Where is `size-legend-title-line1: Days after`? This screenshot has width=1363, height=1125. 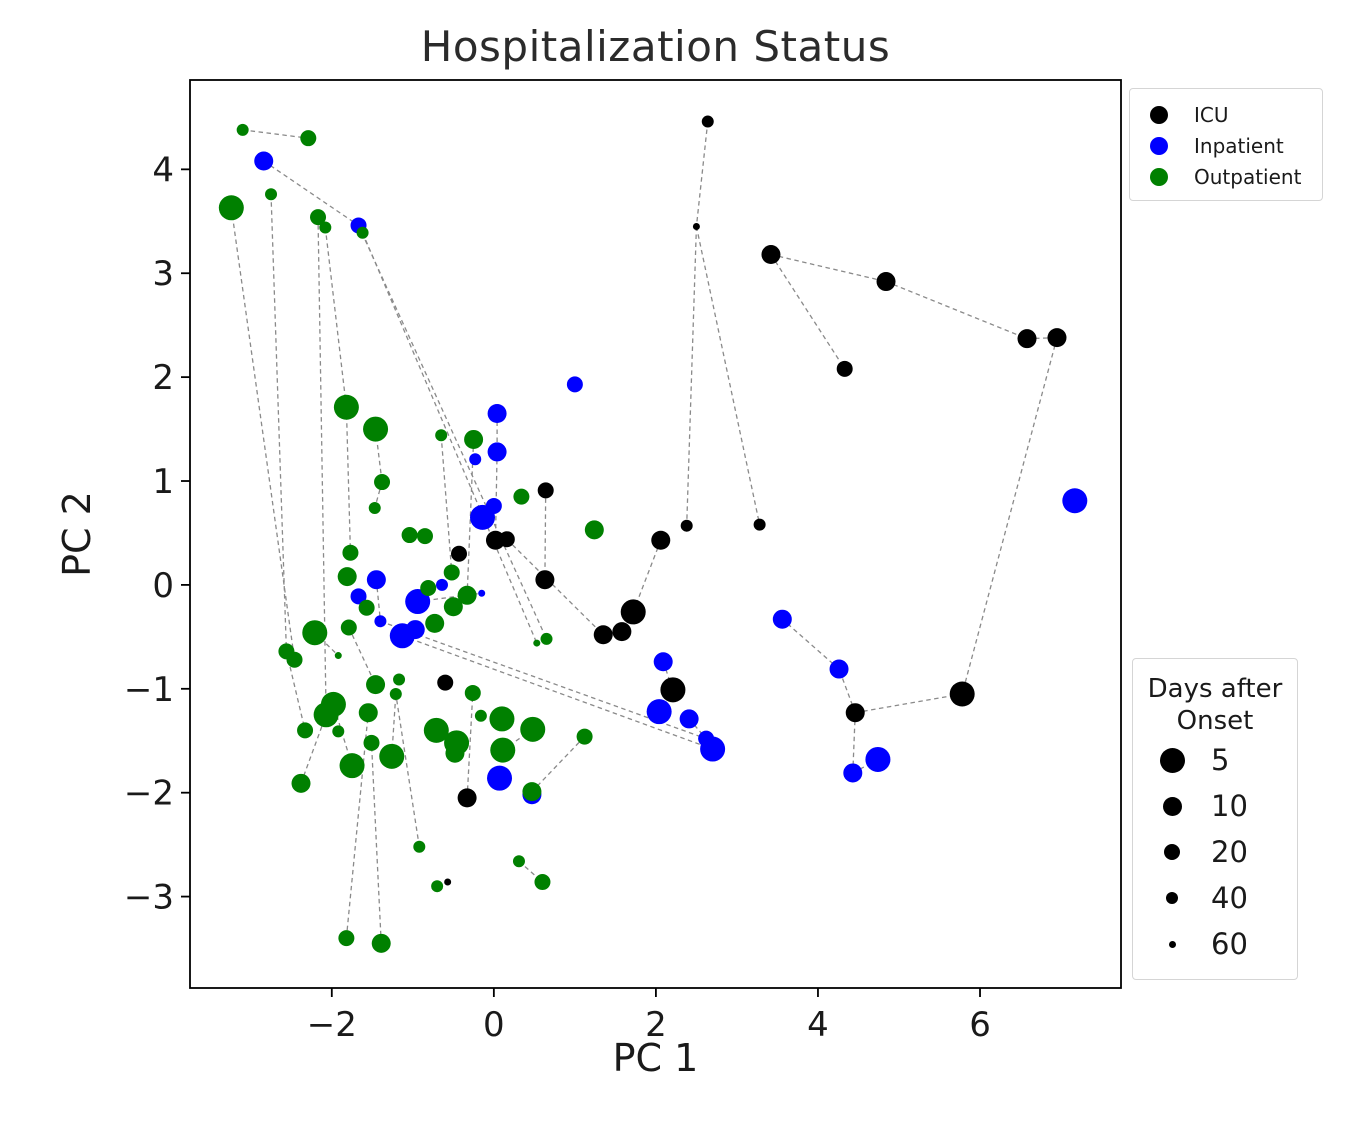 size-legend-title-line1: Days after is located at coordinates (1215, 689).